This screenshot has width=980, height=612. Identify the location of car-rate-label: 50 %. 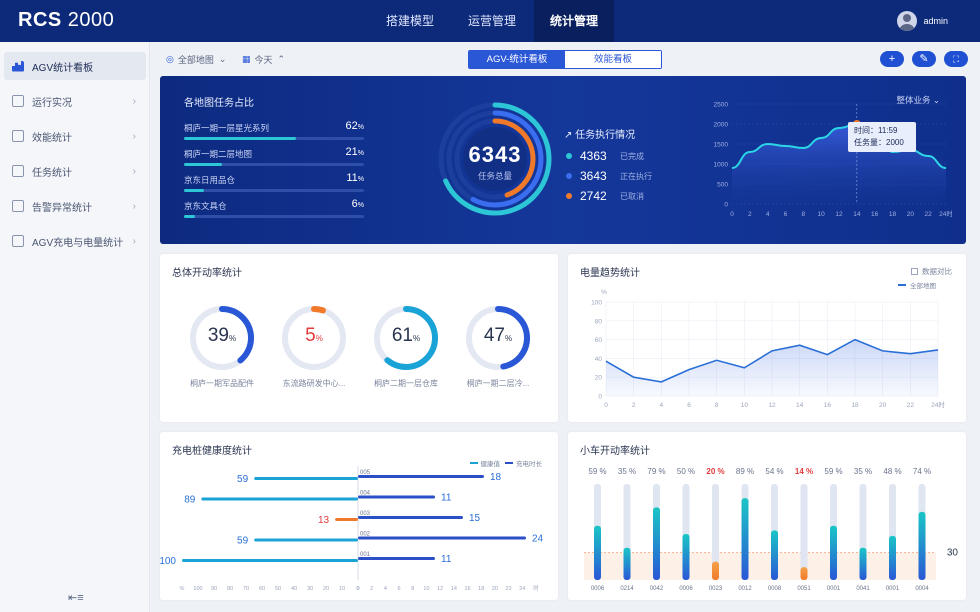
(686, 471).